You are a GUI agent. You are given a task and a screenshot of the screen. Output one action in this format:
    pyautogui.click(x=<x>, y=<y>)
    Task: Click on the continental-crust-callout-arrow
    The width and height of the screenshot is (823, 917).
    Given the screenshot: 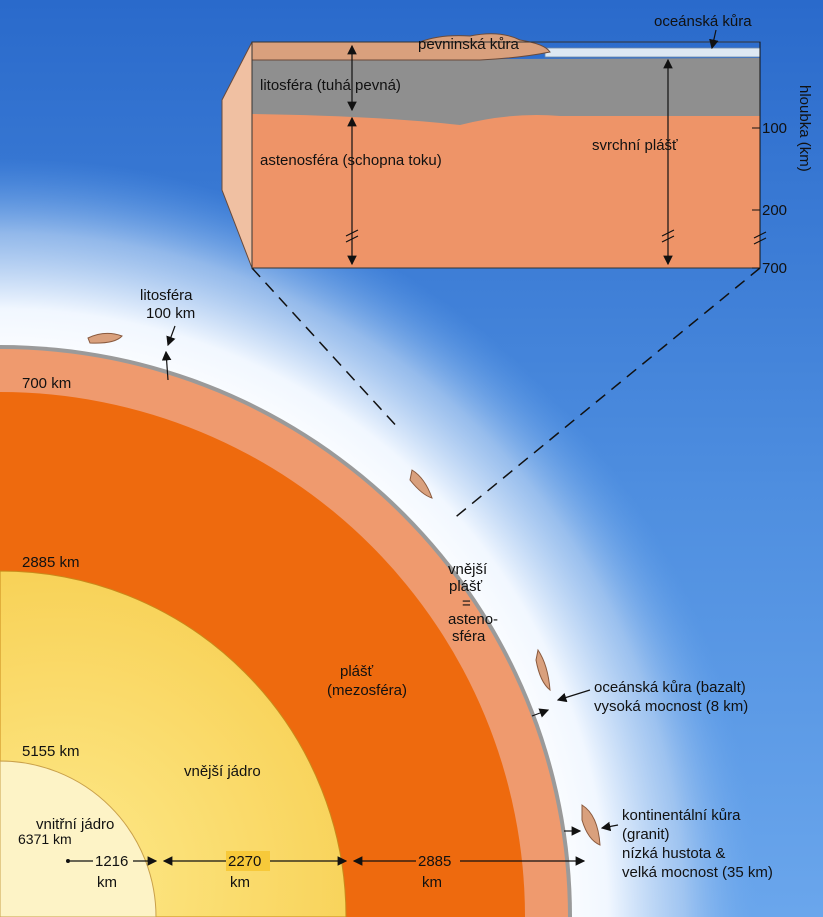 What is the action you would take?
    pyautogui.click(x=609, y=826)
    